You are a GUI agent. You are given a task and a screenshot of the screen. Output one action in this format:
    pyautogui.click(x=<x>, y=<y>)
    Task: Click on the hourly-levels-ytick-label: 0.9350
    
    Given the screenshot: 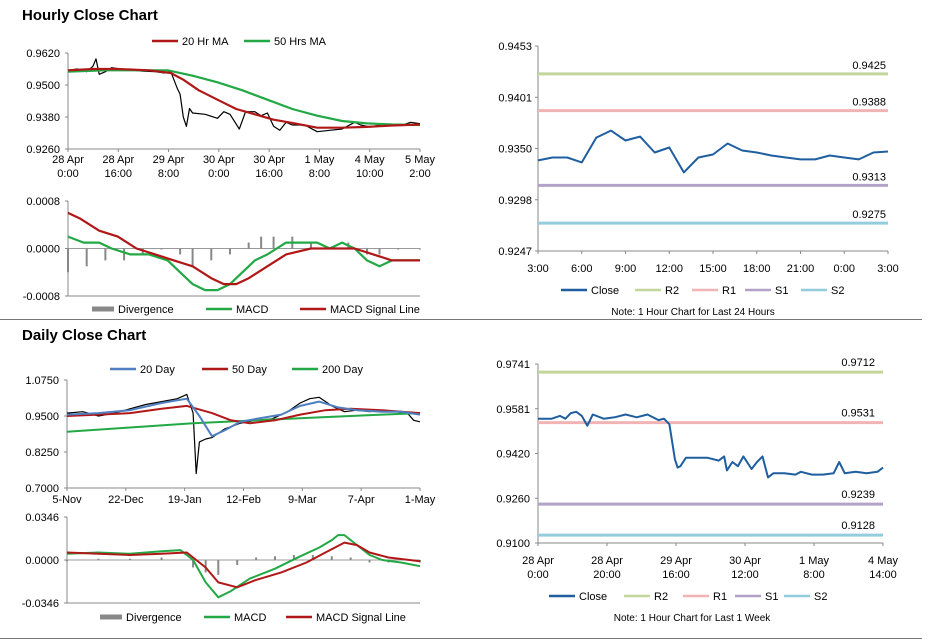 What is the action you would take?
    pyautogui.click(x=515, y=150)
    